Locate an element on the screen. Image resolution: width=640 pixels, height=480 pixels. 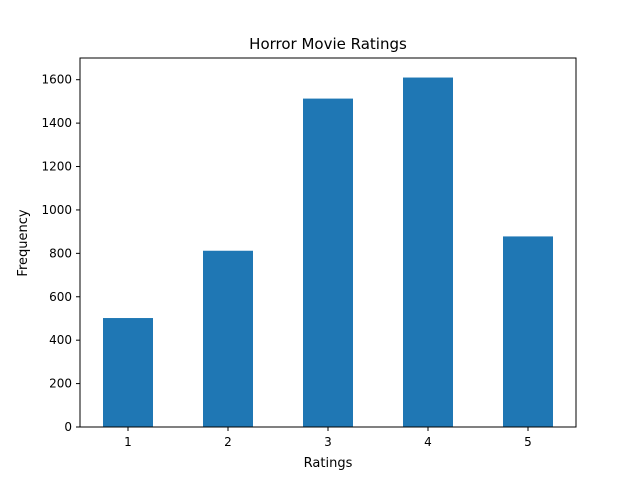
y-axis: 0 200 400 600 800 1000 1200 1400 1600 is located at coordinates (60, 253).